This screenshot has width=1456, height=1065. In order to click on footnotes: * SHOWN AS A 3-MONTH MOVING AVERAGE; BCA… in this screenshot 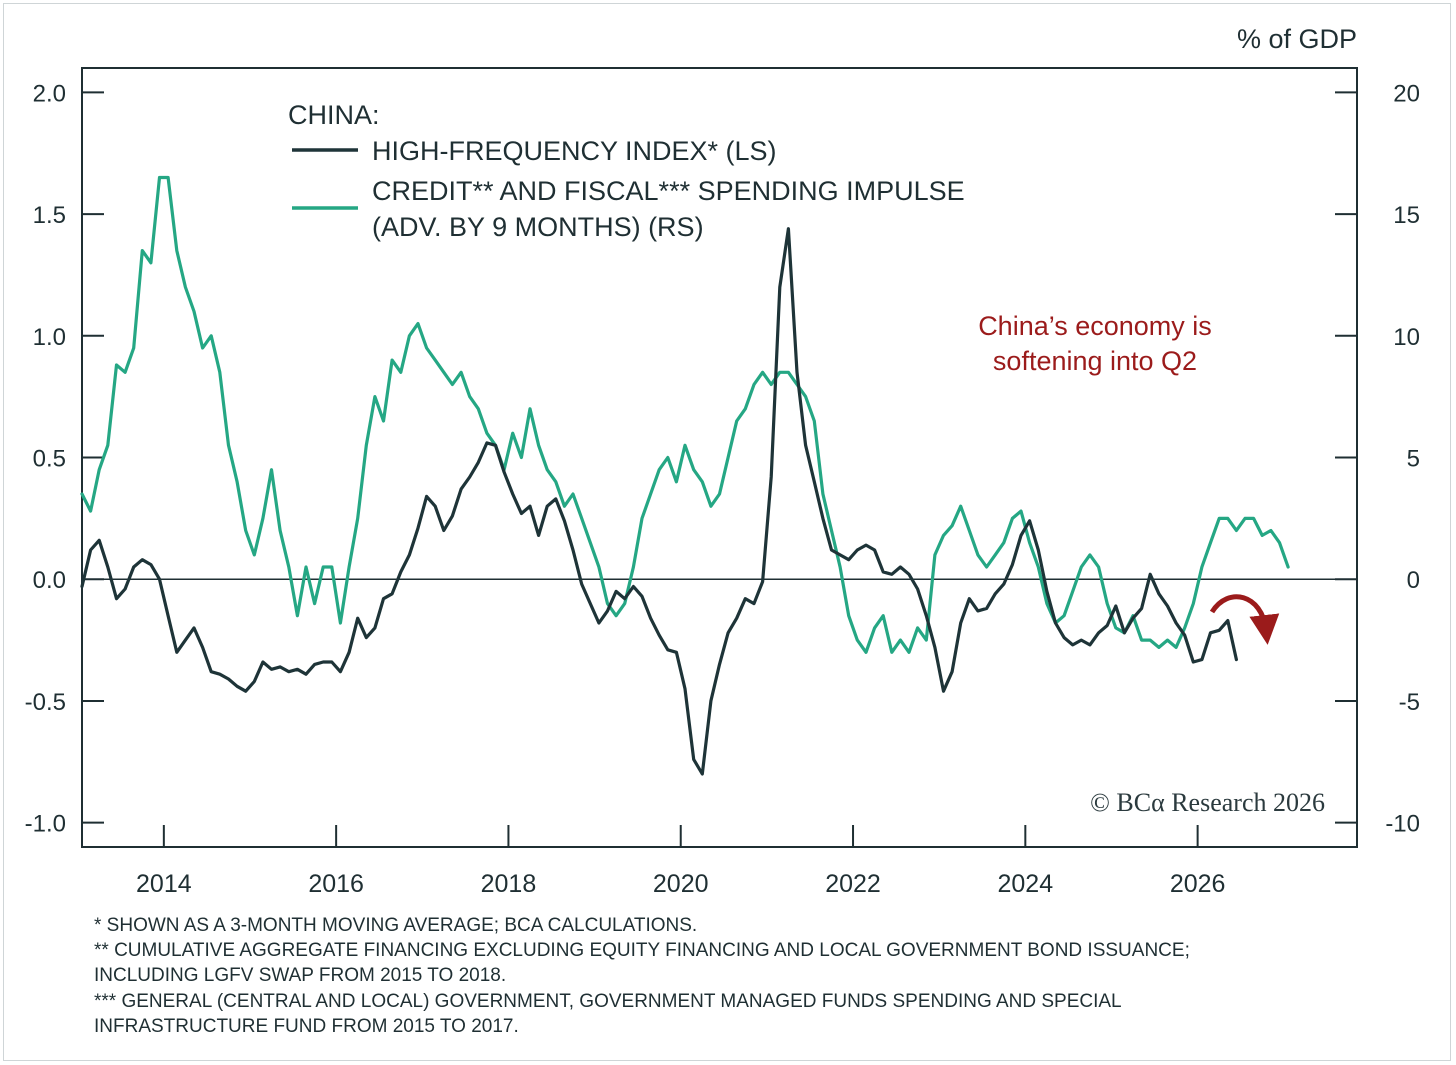, I will do `click(642, 976)`.